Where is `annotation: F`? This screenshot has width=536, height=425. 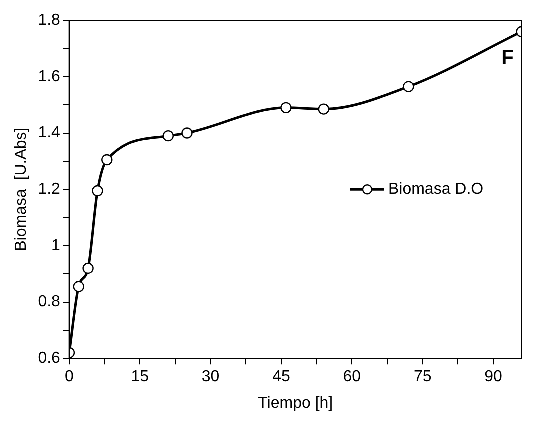 annotation: F is located at coordinates (508, 58).